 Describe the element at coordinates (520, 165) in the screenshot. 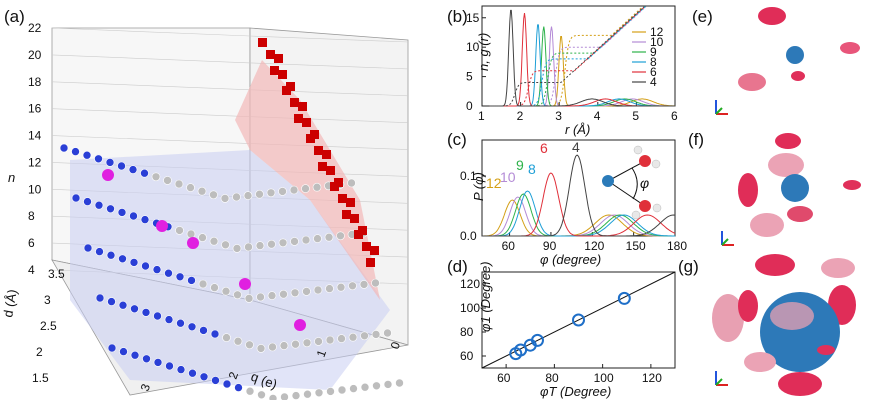

I see `series-label: 9` at that location.